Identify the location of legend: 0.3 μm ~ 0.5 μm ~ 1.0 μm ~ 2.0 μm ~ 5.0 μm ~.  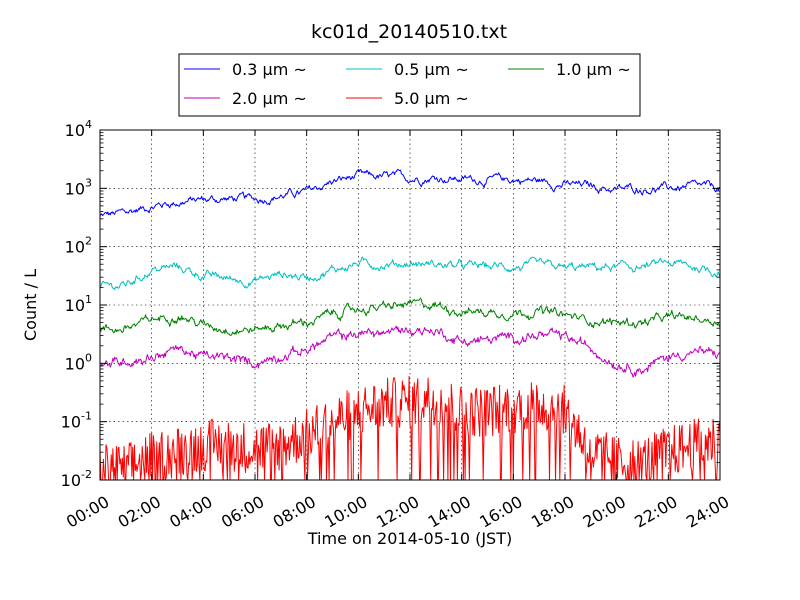
(409, 85).